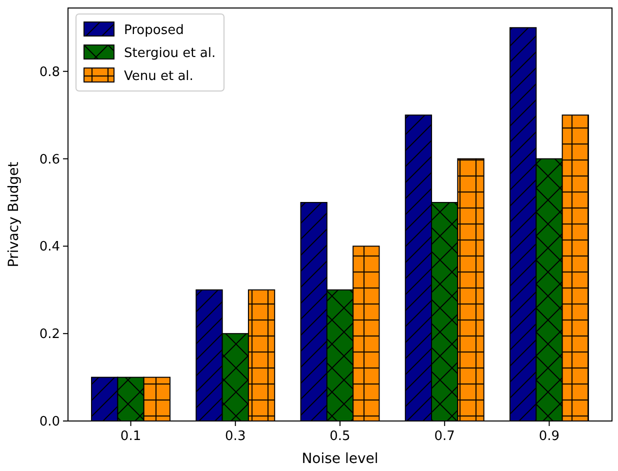 This screenshot has width=618, height=471. Describe the element at coordinates (154, 30) in the screenshot. I see `legend-label: Proposed` at that location.